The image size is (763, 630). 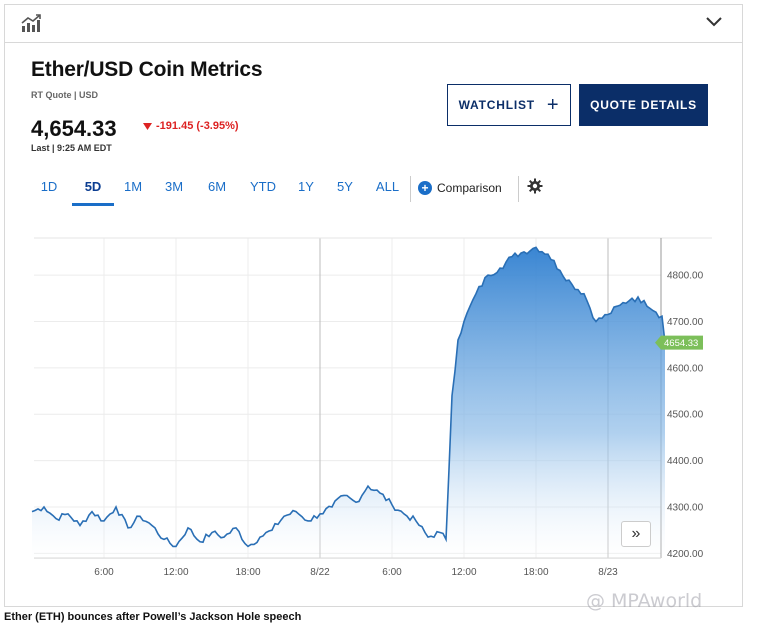 I want to click on quote-details-label: QUOTE DETAILS, so click(x=643, y=105).